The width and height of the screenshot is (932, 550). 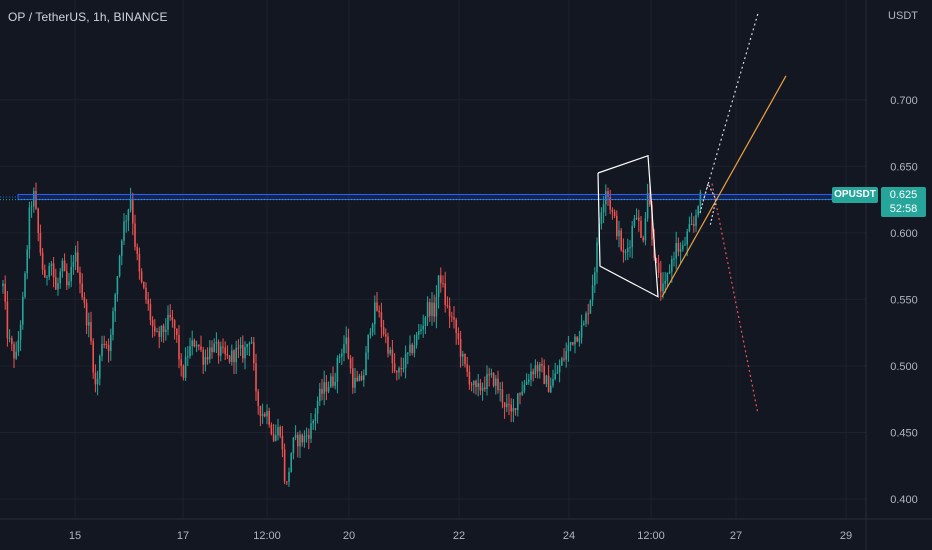 I want to click on resistance-level, so click(x=425, y=196).